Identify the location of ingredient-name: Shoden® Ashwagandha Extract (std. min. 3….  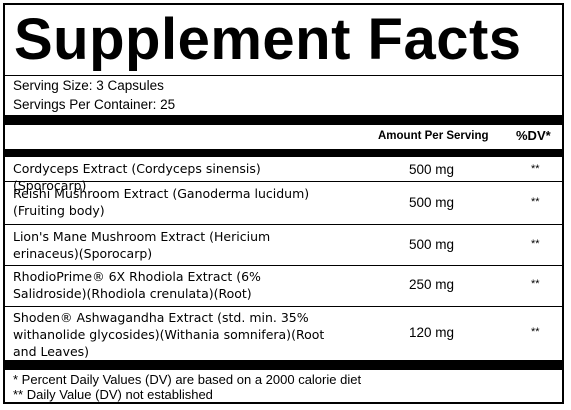
(169, 334).